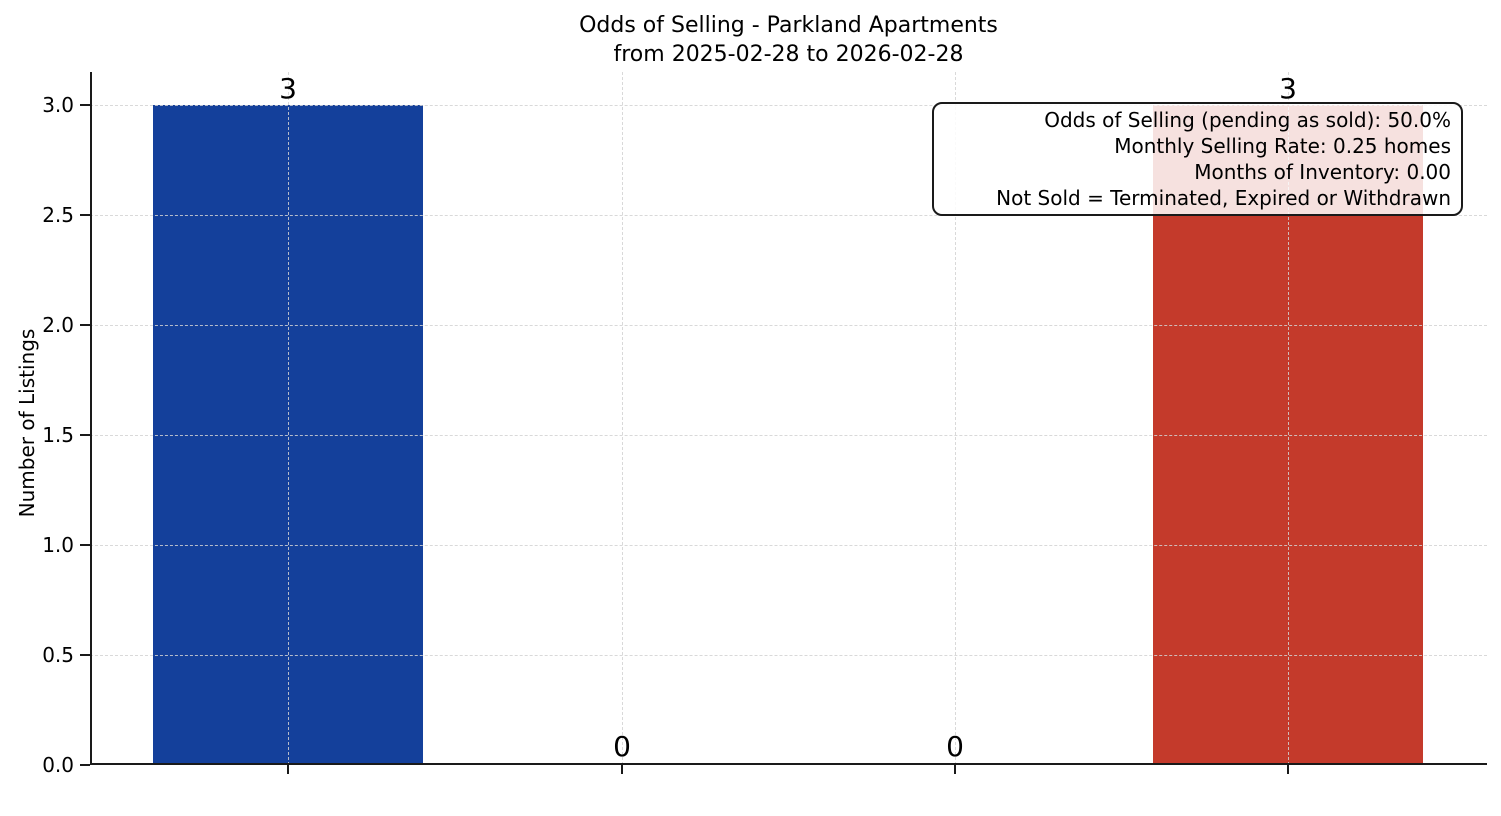 This screenshot has width=1501, height=816. I want to click on y-tick-label-0.0: 0.0, so click(58, 765).